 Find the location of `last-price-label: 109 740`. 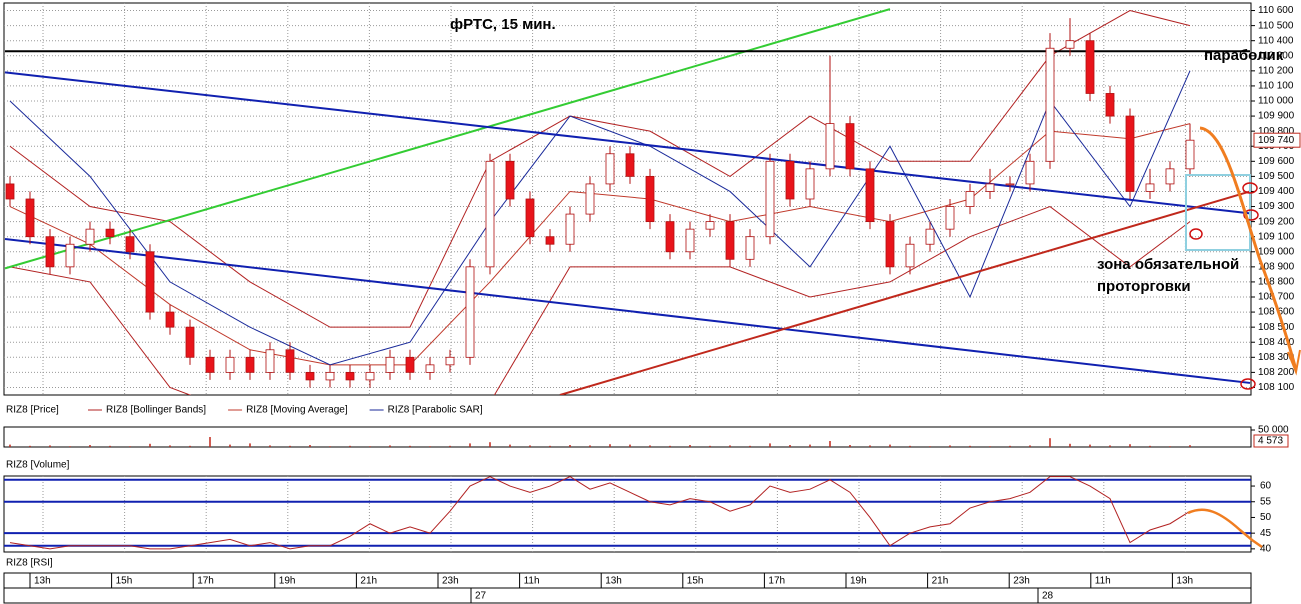

last-price-label: 109 740 is located at coordinates (1276, 140).